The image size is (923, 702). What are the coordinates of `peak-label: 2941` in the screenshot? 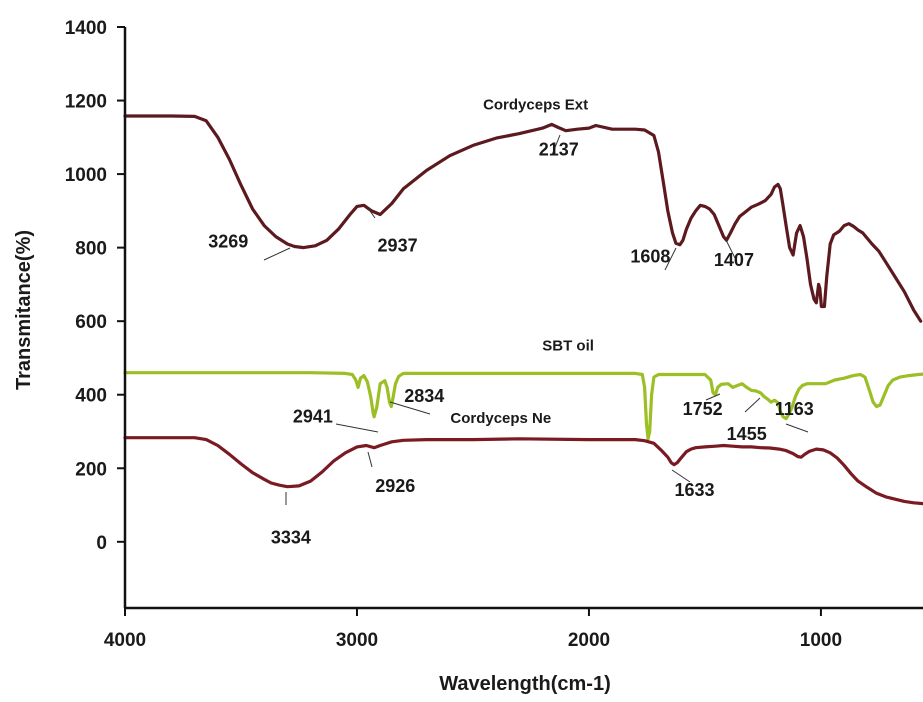 It's located at (313, 416).